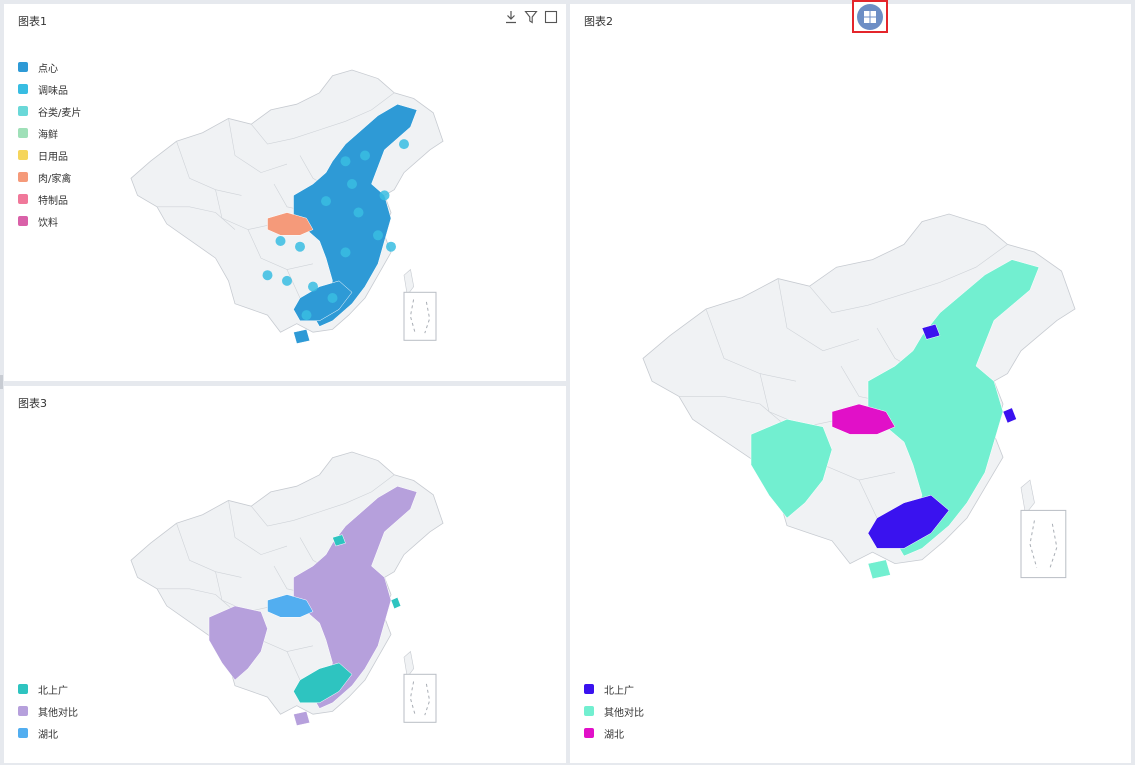  I want to click on legend-label: 湖北, so click(48, 735).